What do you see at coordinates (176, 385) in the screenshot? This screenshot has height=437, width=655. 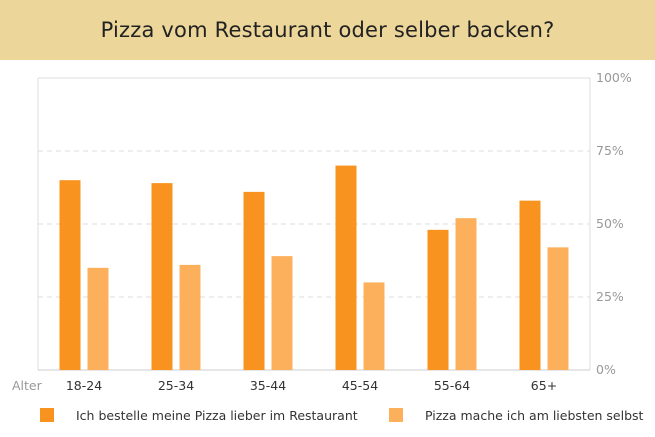 I see `x-tick-label: 25-34` at bounding box center [176, 385].